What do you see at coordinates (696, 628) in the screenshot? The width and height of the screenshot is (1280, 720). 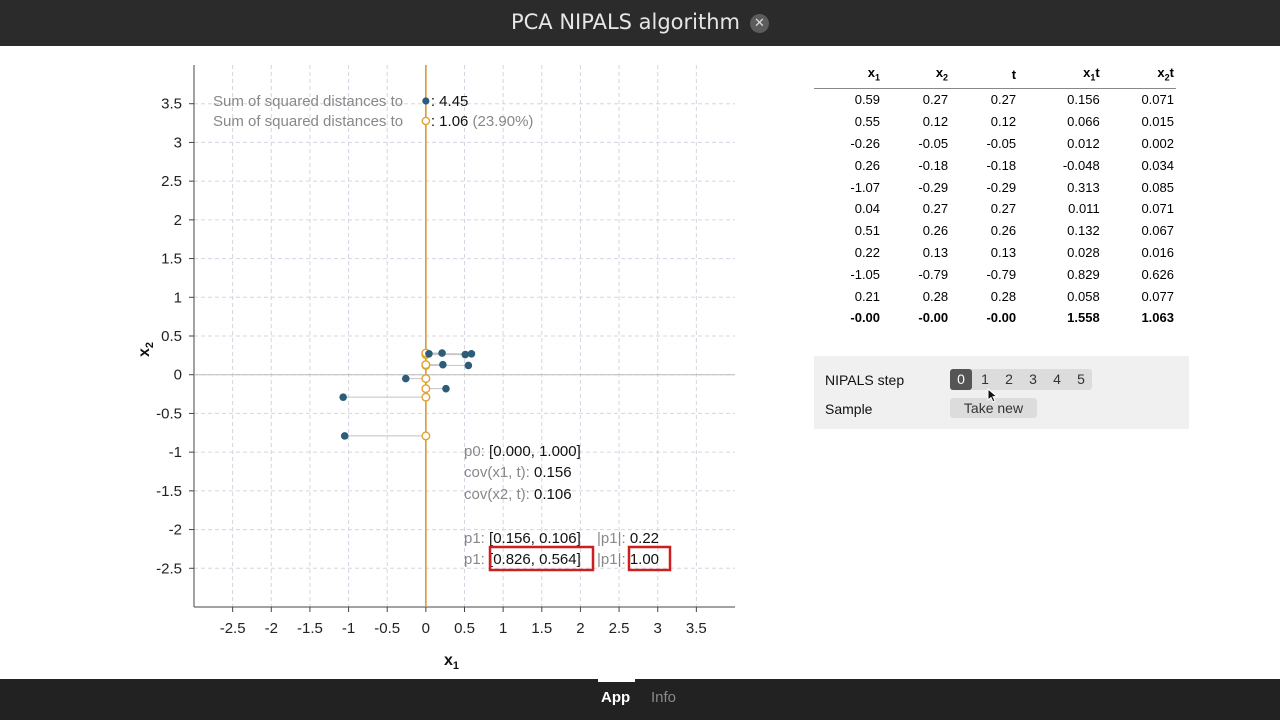 I see `x-tick-label: 3.5` at bounding box center [696, 628].